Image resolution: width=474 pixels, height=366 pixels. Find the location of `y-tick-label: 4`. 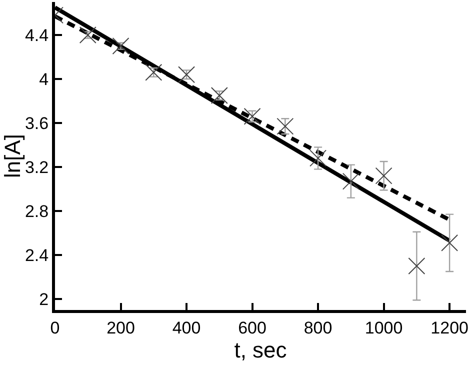

y-tick-label: 4 is located at coordinates (44, 79).